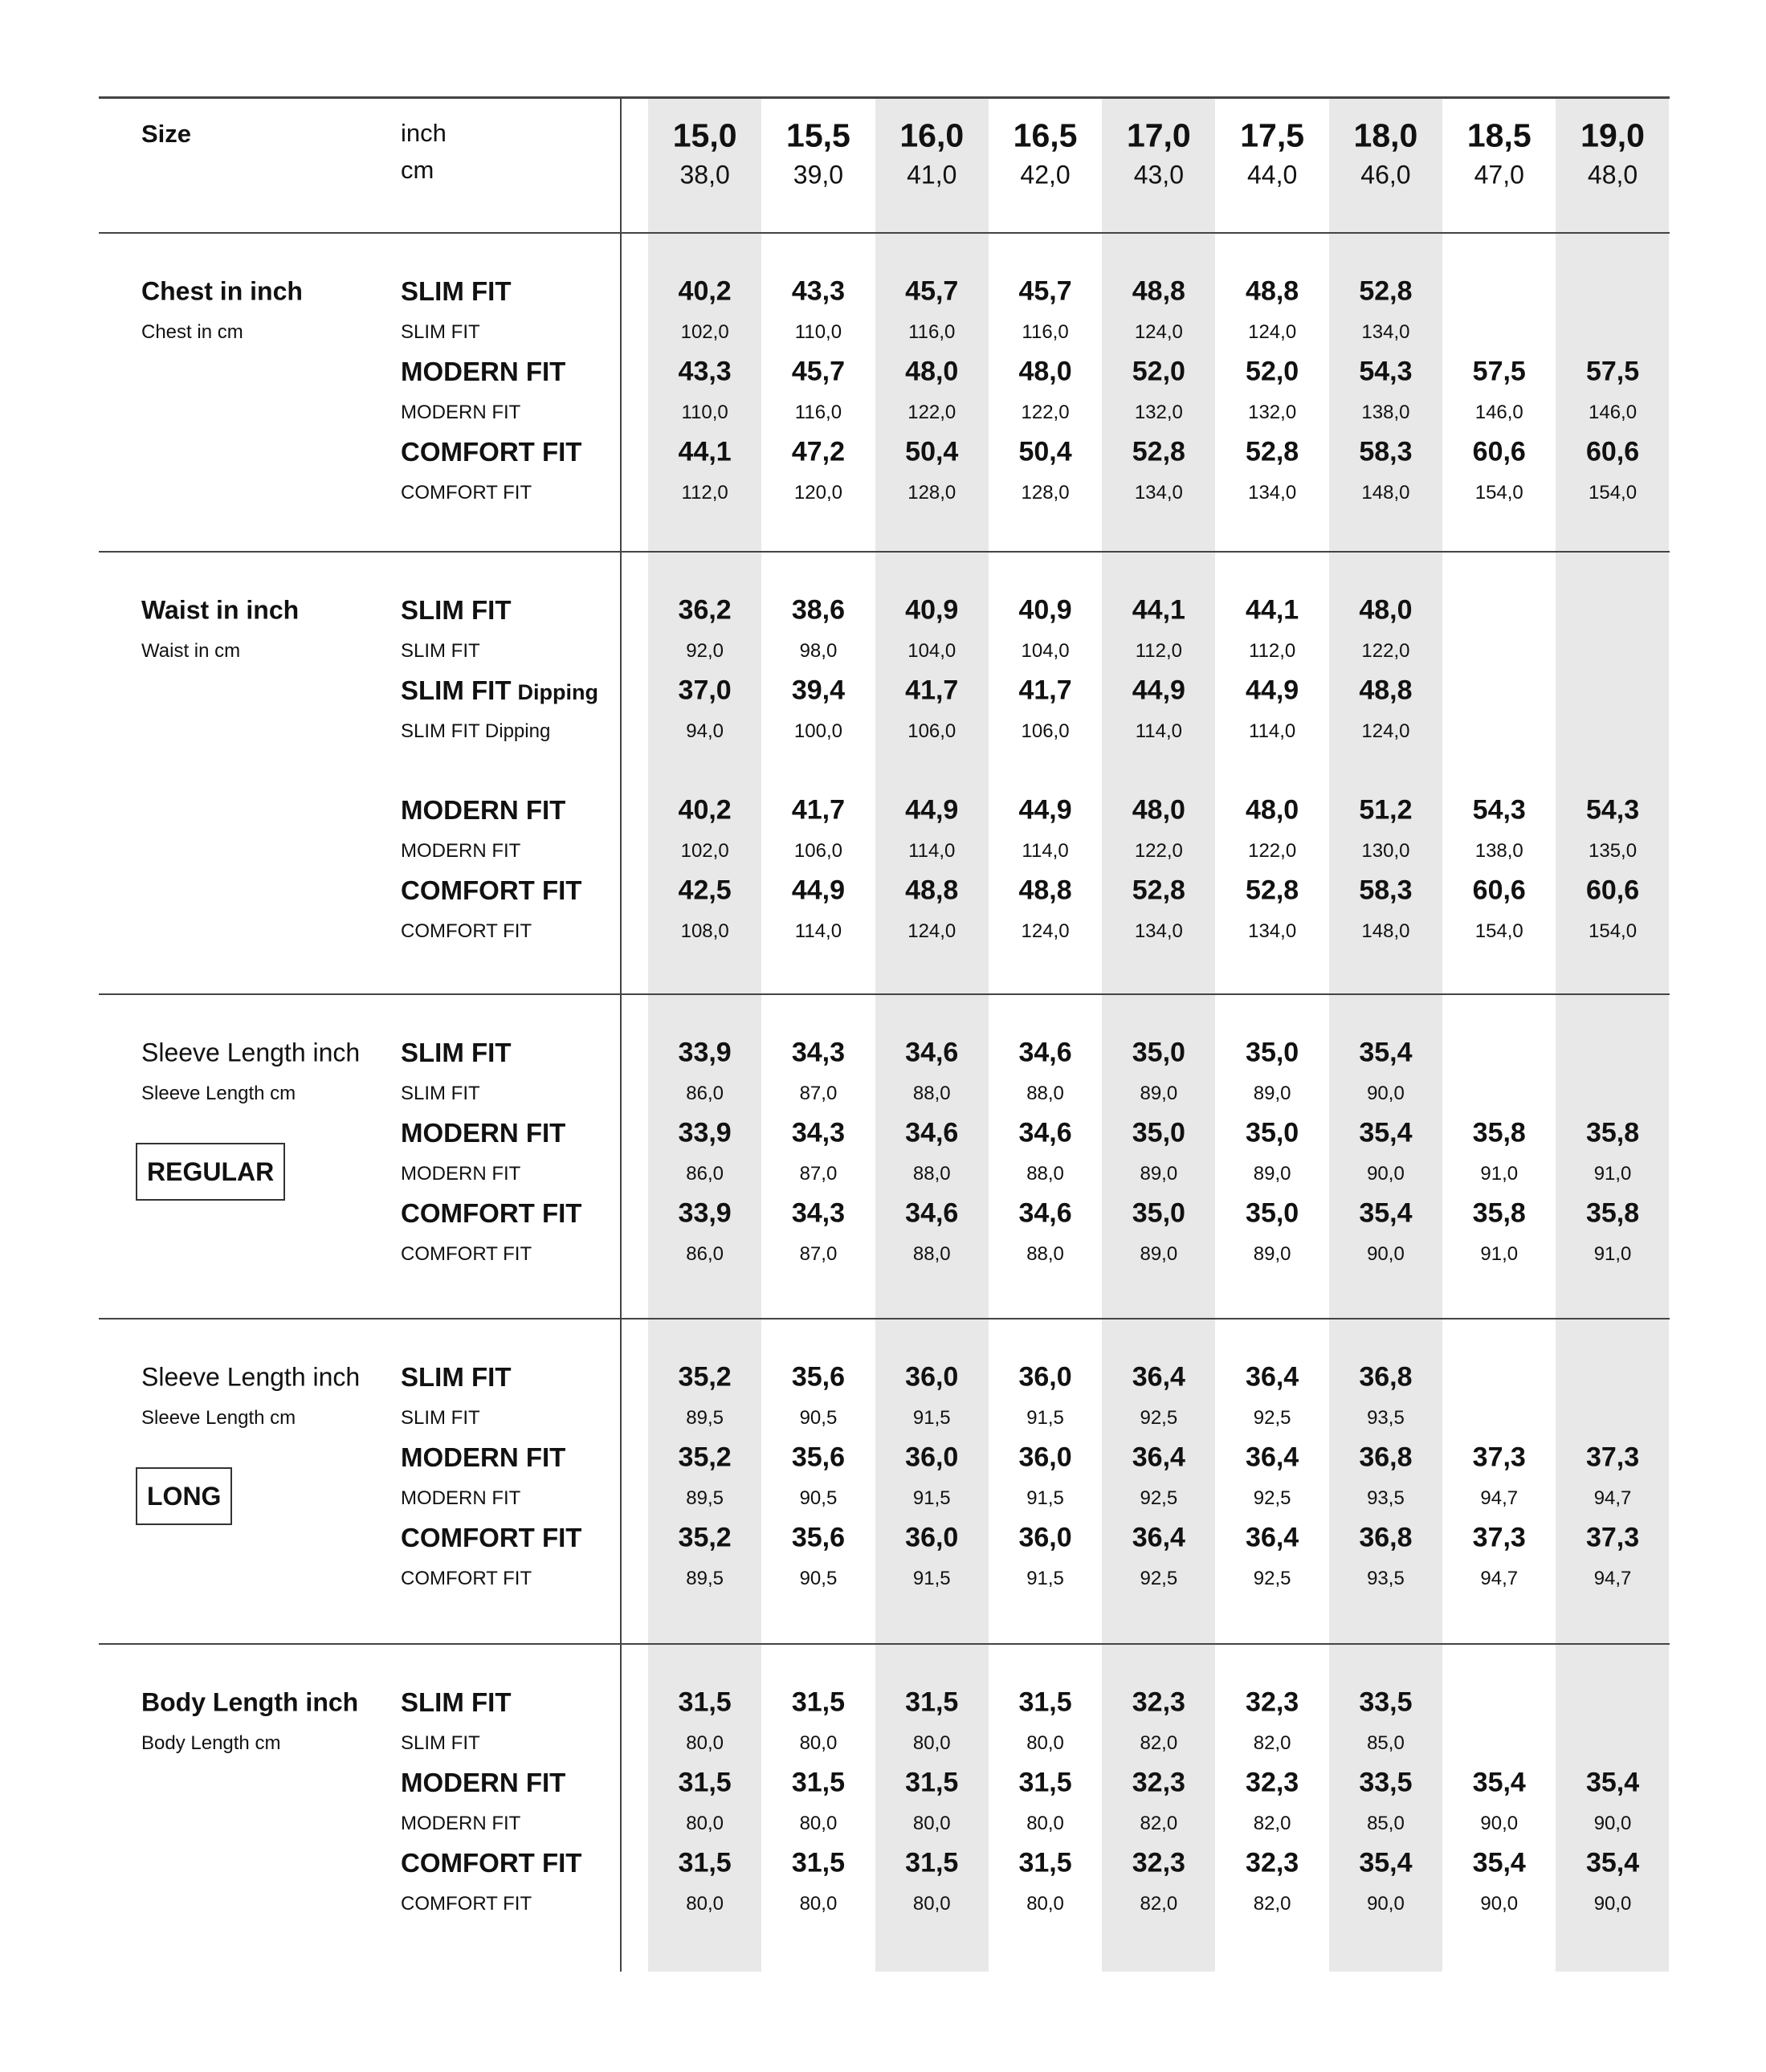  What do you see at coordinates (1498, 851) in the screenshot?
I see `value-cm: 138,0` at bounding box center [1498, 851].